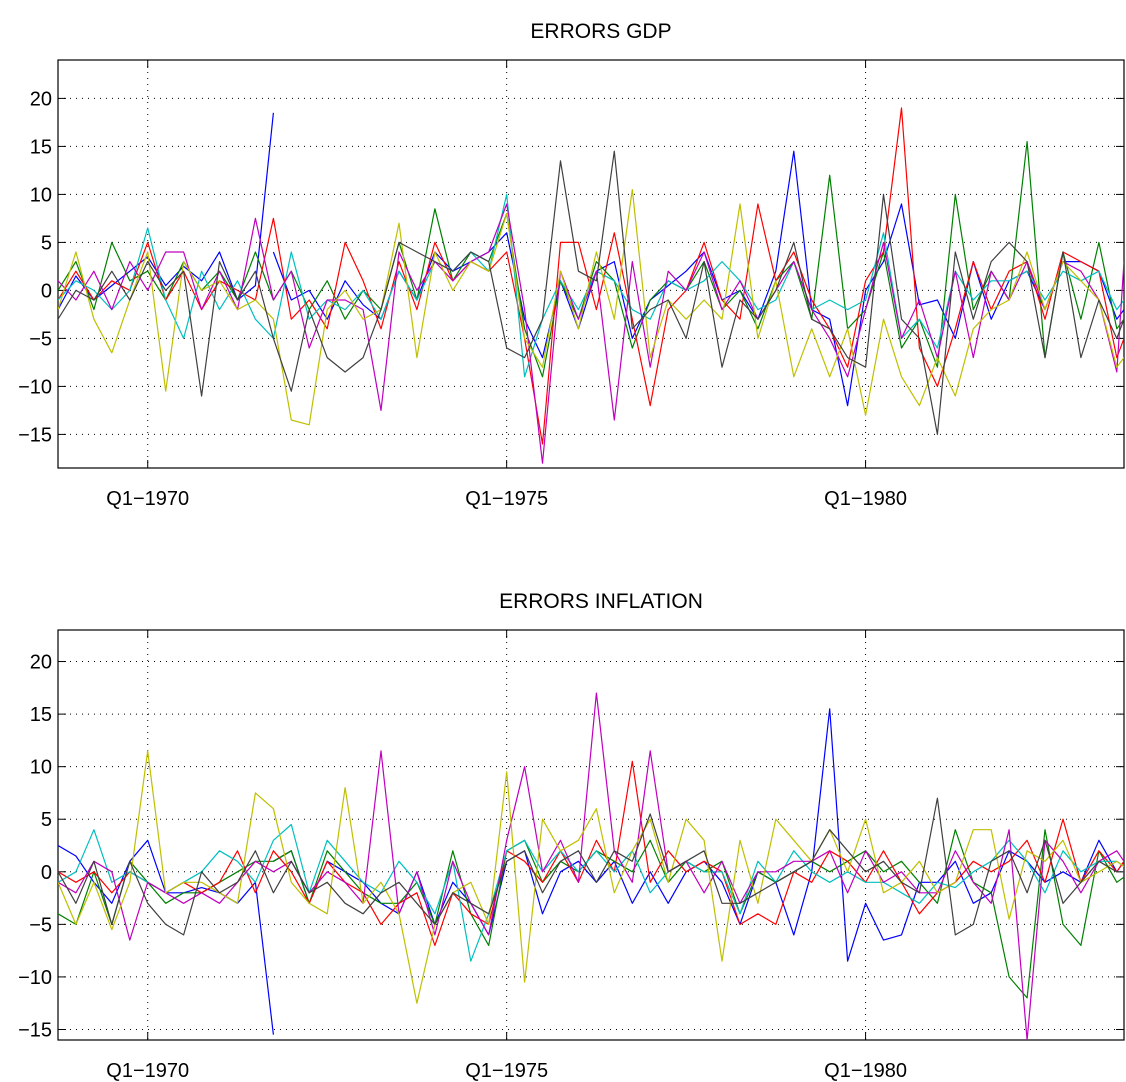 The width and height of the screenshot is (1126, 1082). I want to click on gdp-y-tick-label: 5, so click(46, 243).